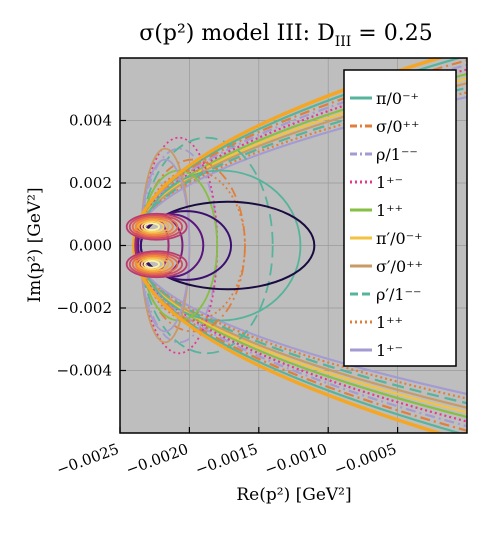 The height and width of the screenshot is (543, 488). Describe the element at coordinates (285, 35) in the screenshot. I see `chart-title: σ(p²) model III: DIII = 0.25` at that location.